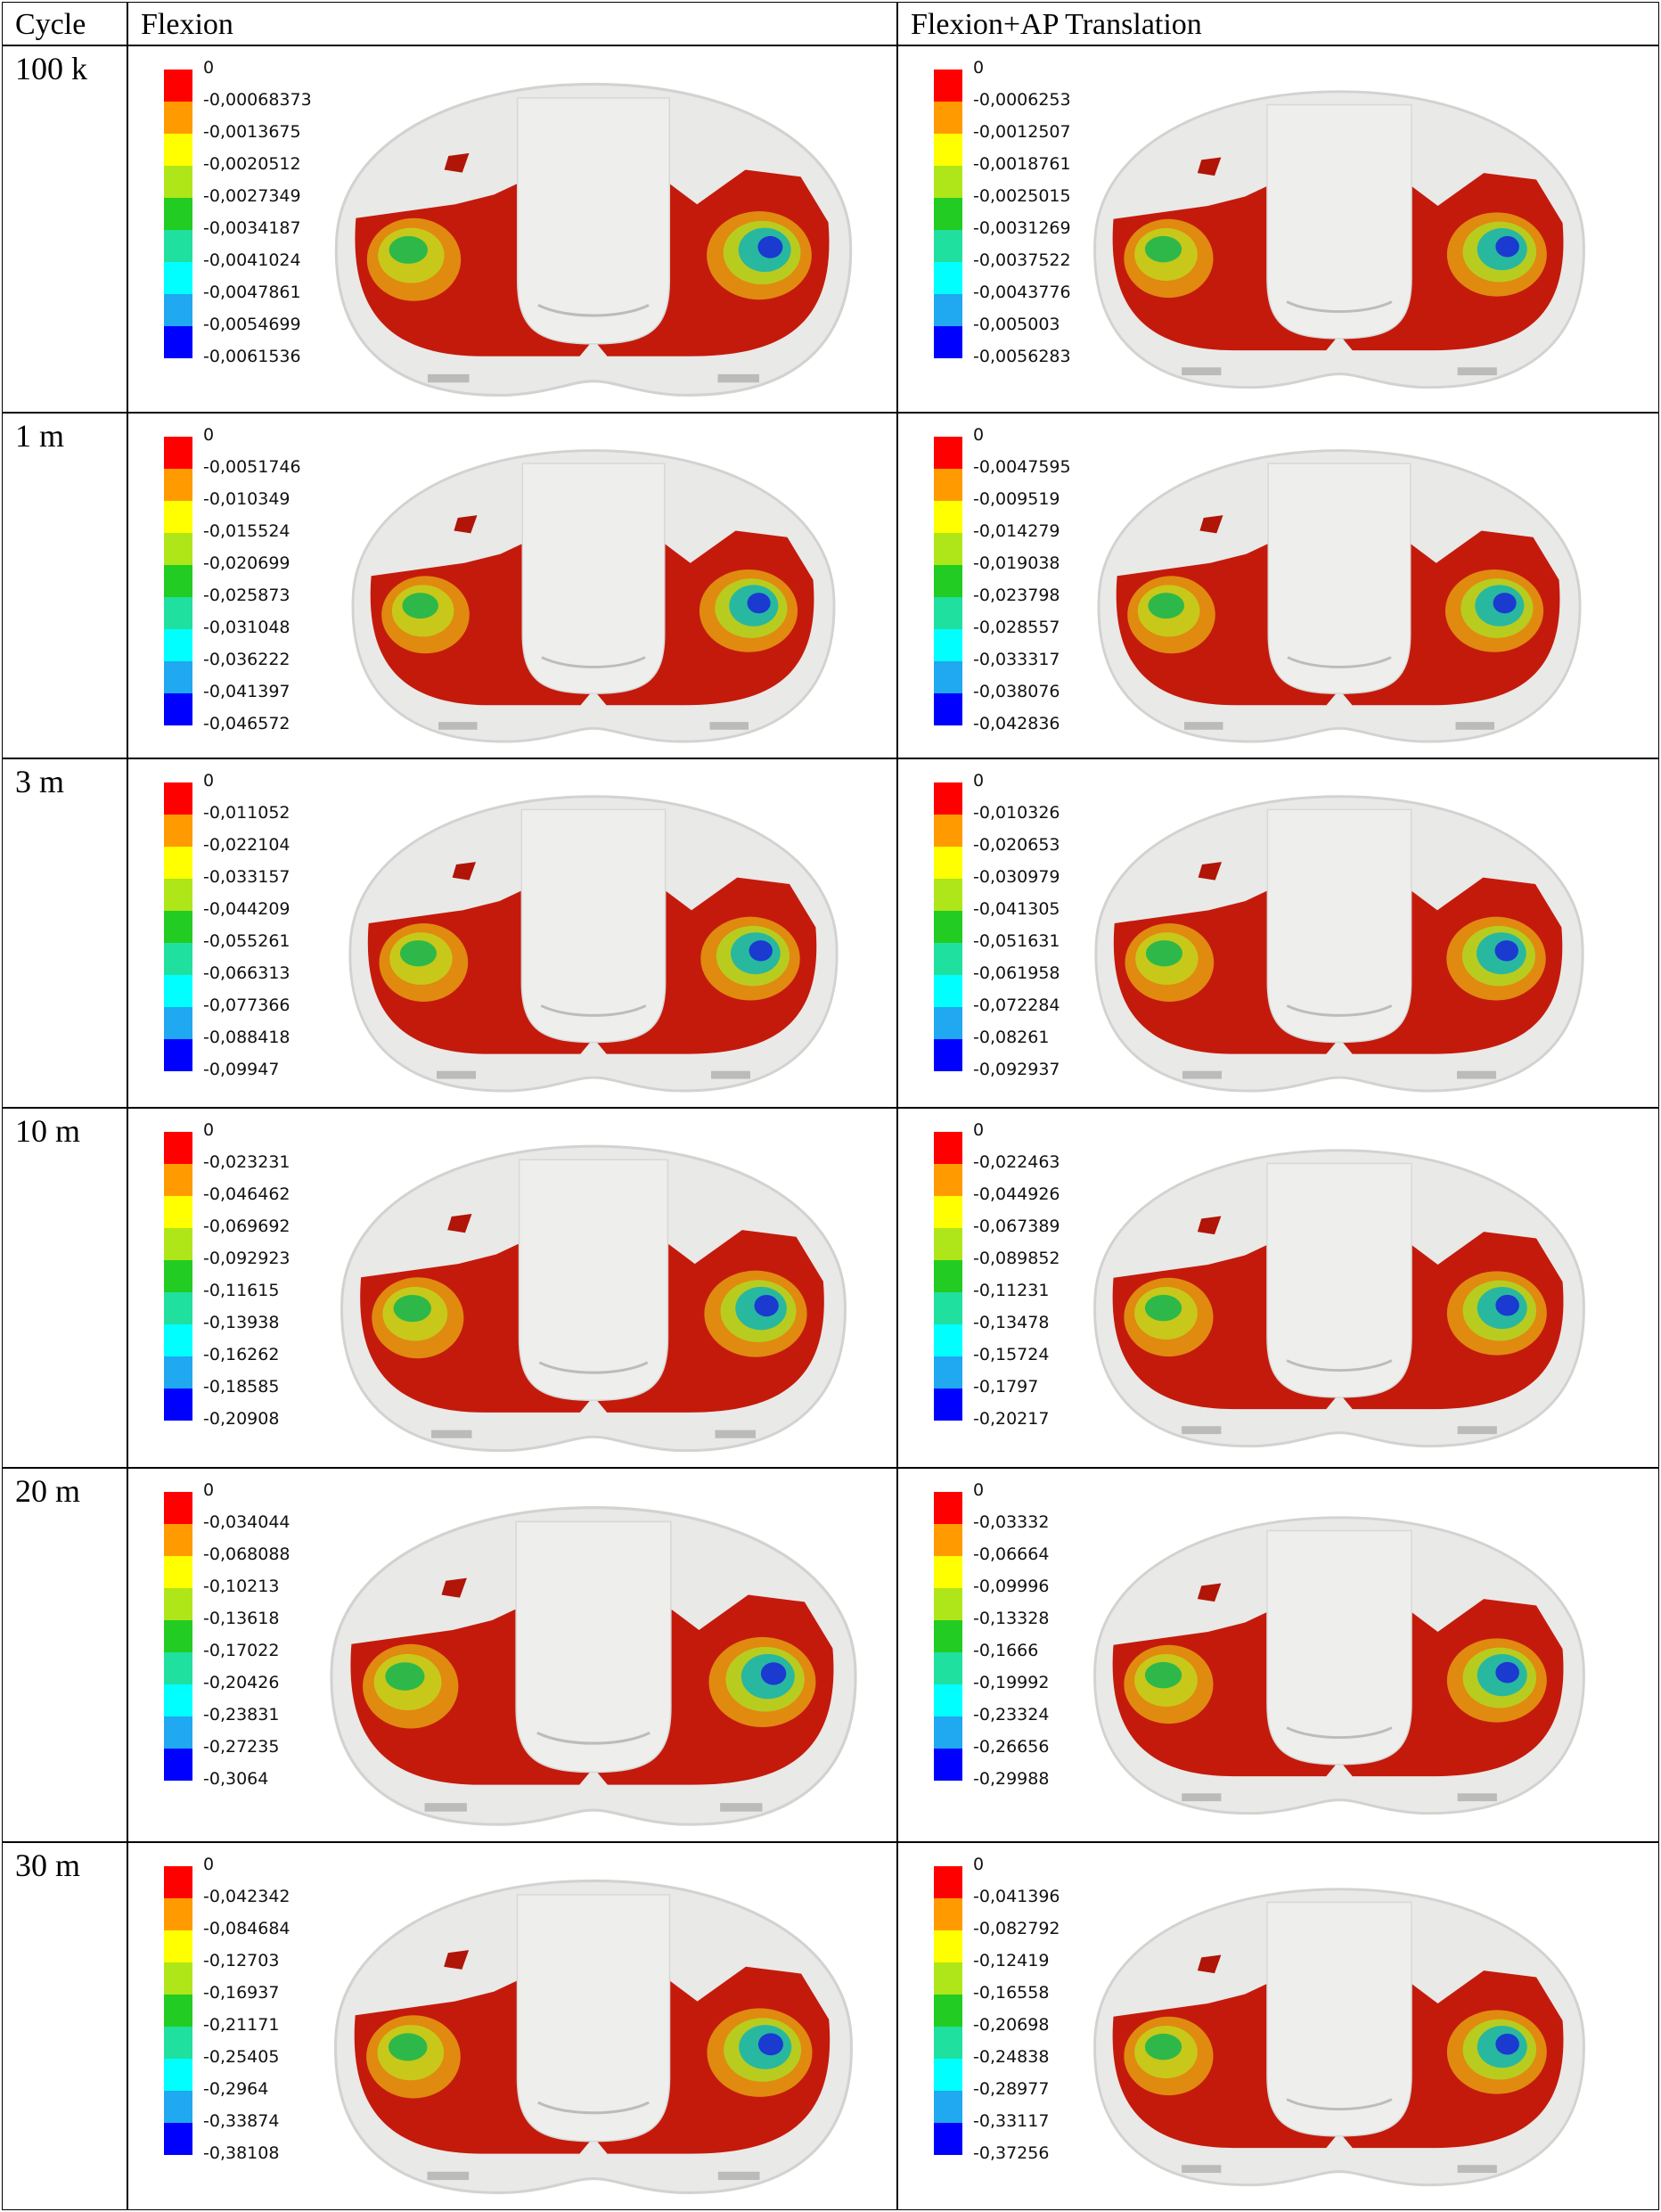  Describe the element at coordinates (1017, 563) in the screenshot. I see `legend-label: -0,019038` at that location.